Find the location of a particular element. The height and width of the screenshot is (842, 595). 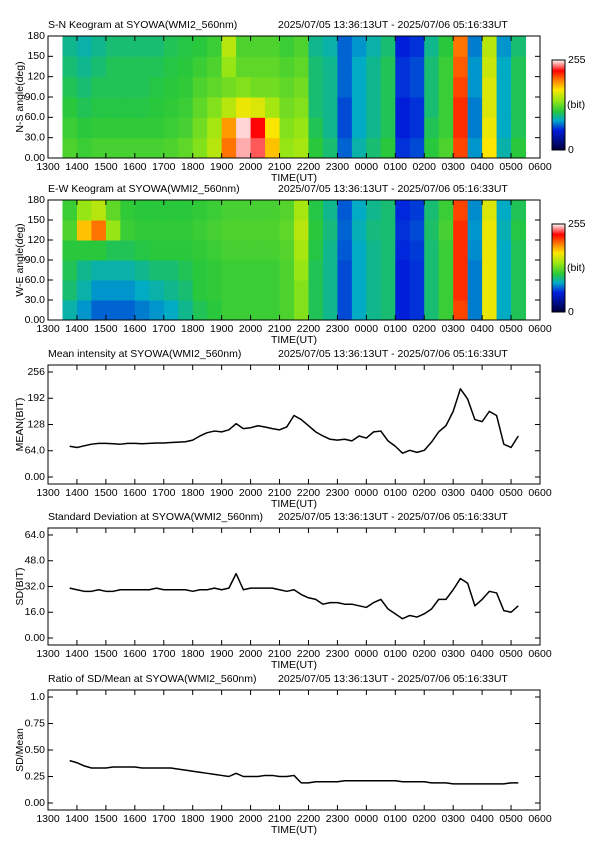

x-tick-label: 0000 is located at coordinates (367, 654).